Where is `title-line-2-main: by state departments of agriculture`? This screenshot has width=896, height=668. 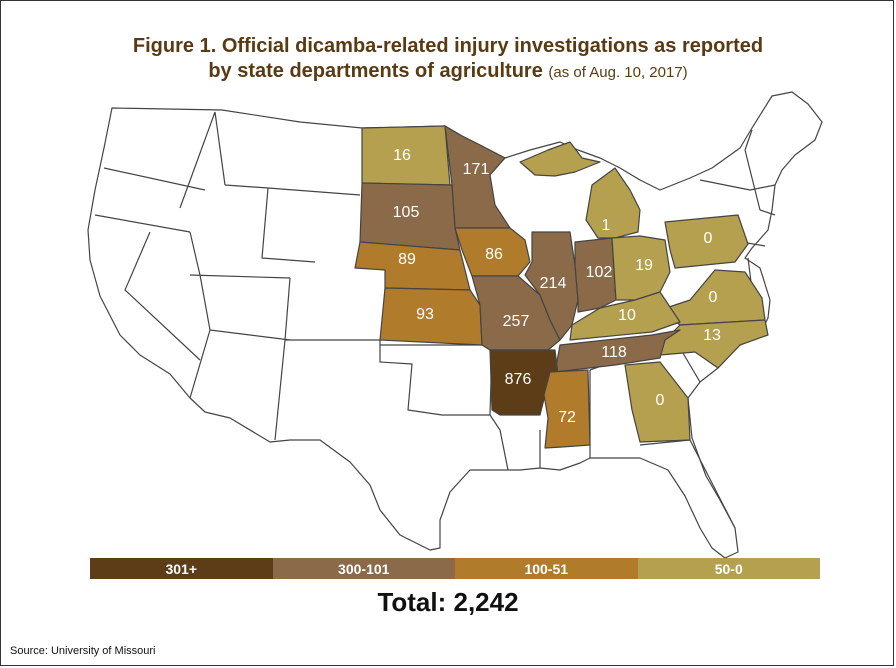
title-line-2-main: by state departments of agriculture is located at coordinates (375, 71).